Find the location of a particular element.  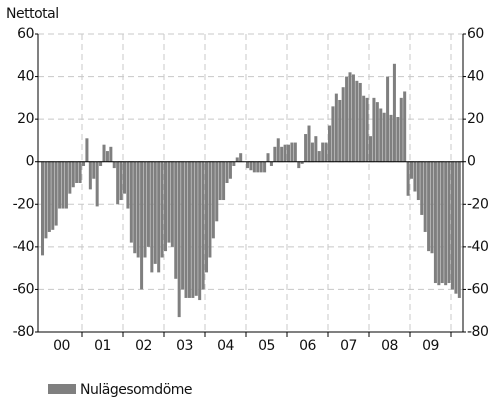

x-tick-label: 01 is located at coordinates (102, 346).